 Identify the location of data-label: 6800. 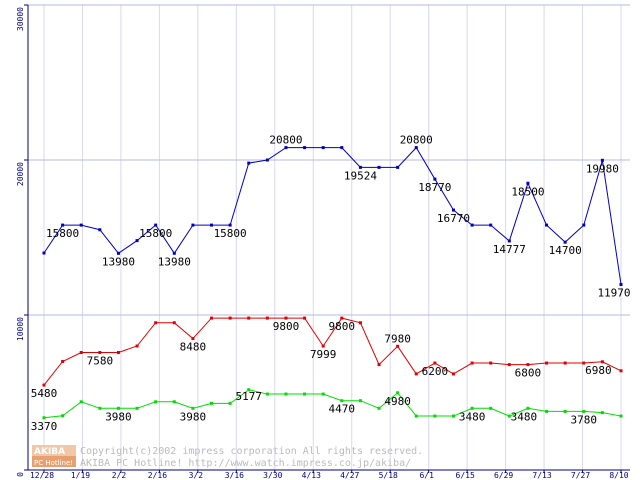
(528, 373).